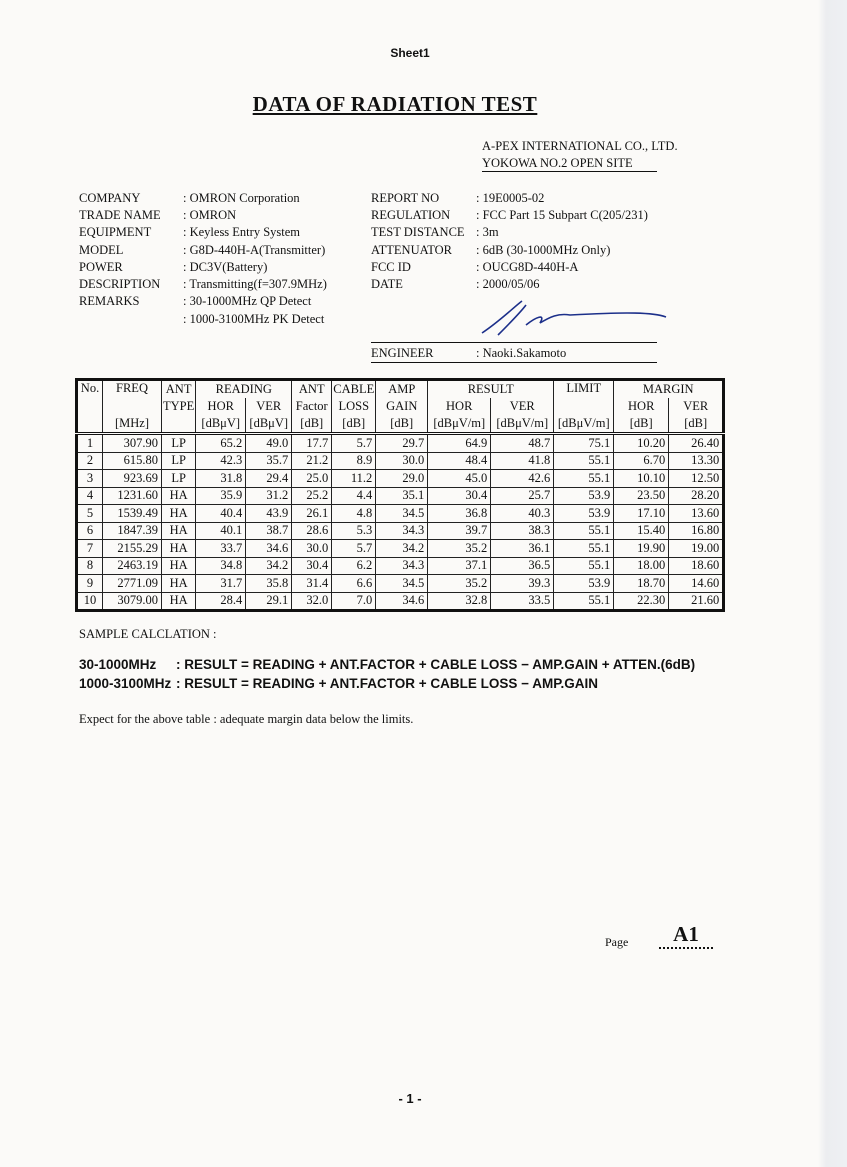 Image resolution: width=847 pixels, height=1167 pixels. I want to click on cell: 34.8, so click(221, 565).